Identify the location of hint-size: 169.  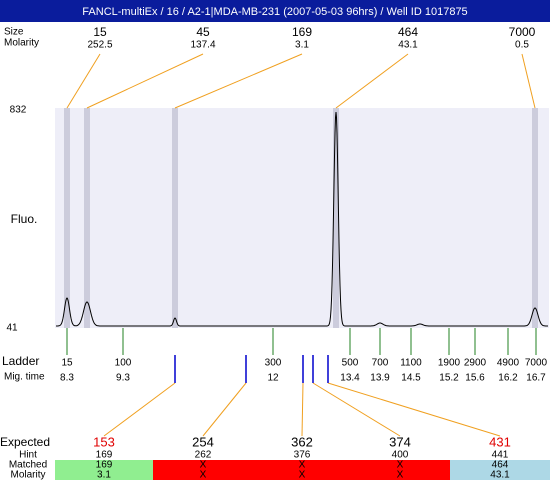
(104, 455).